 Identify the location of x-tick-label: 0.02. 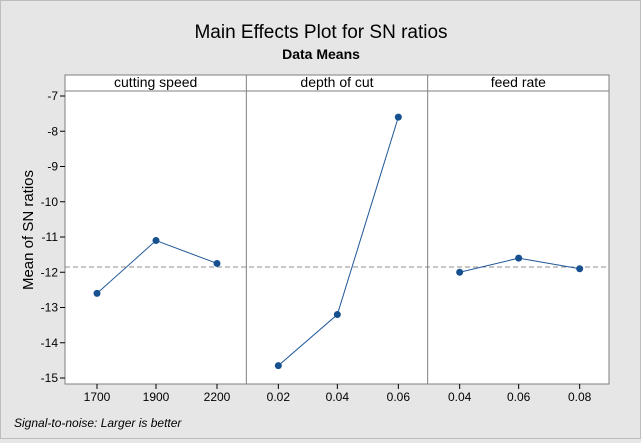
(279, 397).